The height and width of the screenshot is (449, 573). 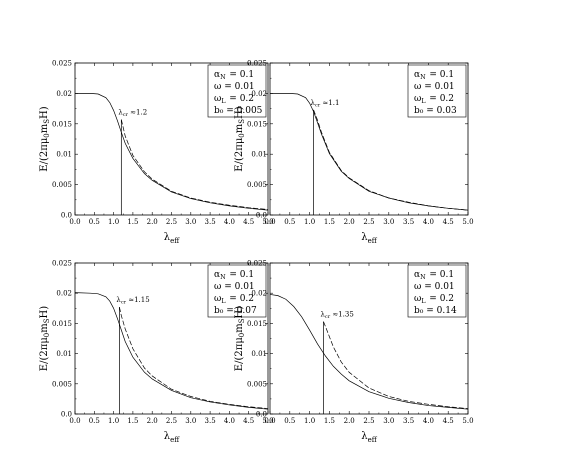 I want to click on critical-lambda-annotation: λcr ≈1.1, so click(x=325, y=104).